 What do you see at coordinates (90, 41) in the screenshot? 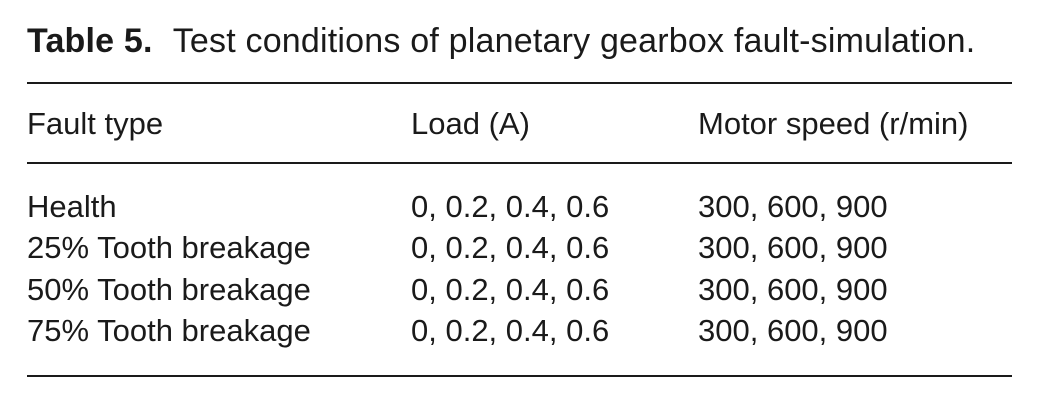
I see `table-caption-label: Table 5.` at bounding box center [90, 41].